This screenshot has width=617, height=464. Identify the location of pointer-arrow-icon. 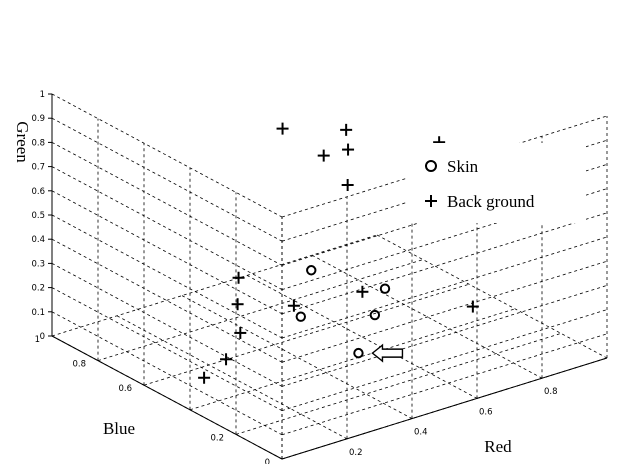
(387, 353).